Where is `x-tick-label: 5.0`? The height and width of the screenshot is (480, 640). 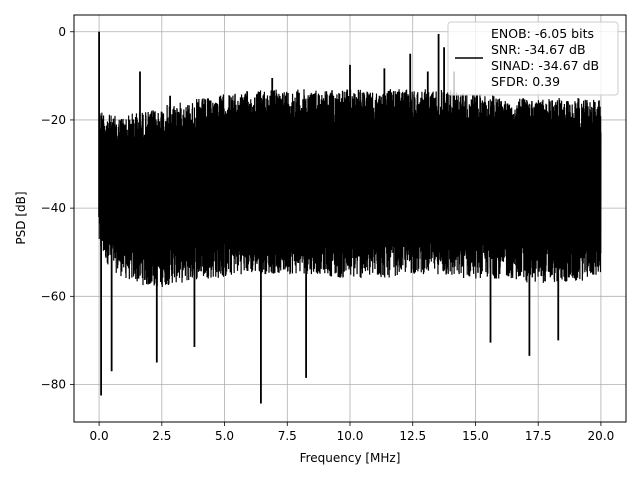
x-tick-label: 5.0 is located at coordinates (224, 436).